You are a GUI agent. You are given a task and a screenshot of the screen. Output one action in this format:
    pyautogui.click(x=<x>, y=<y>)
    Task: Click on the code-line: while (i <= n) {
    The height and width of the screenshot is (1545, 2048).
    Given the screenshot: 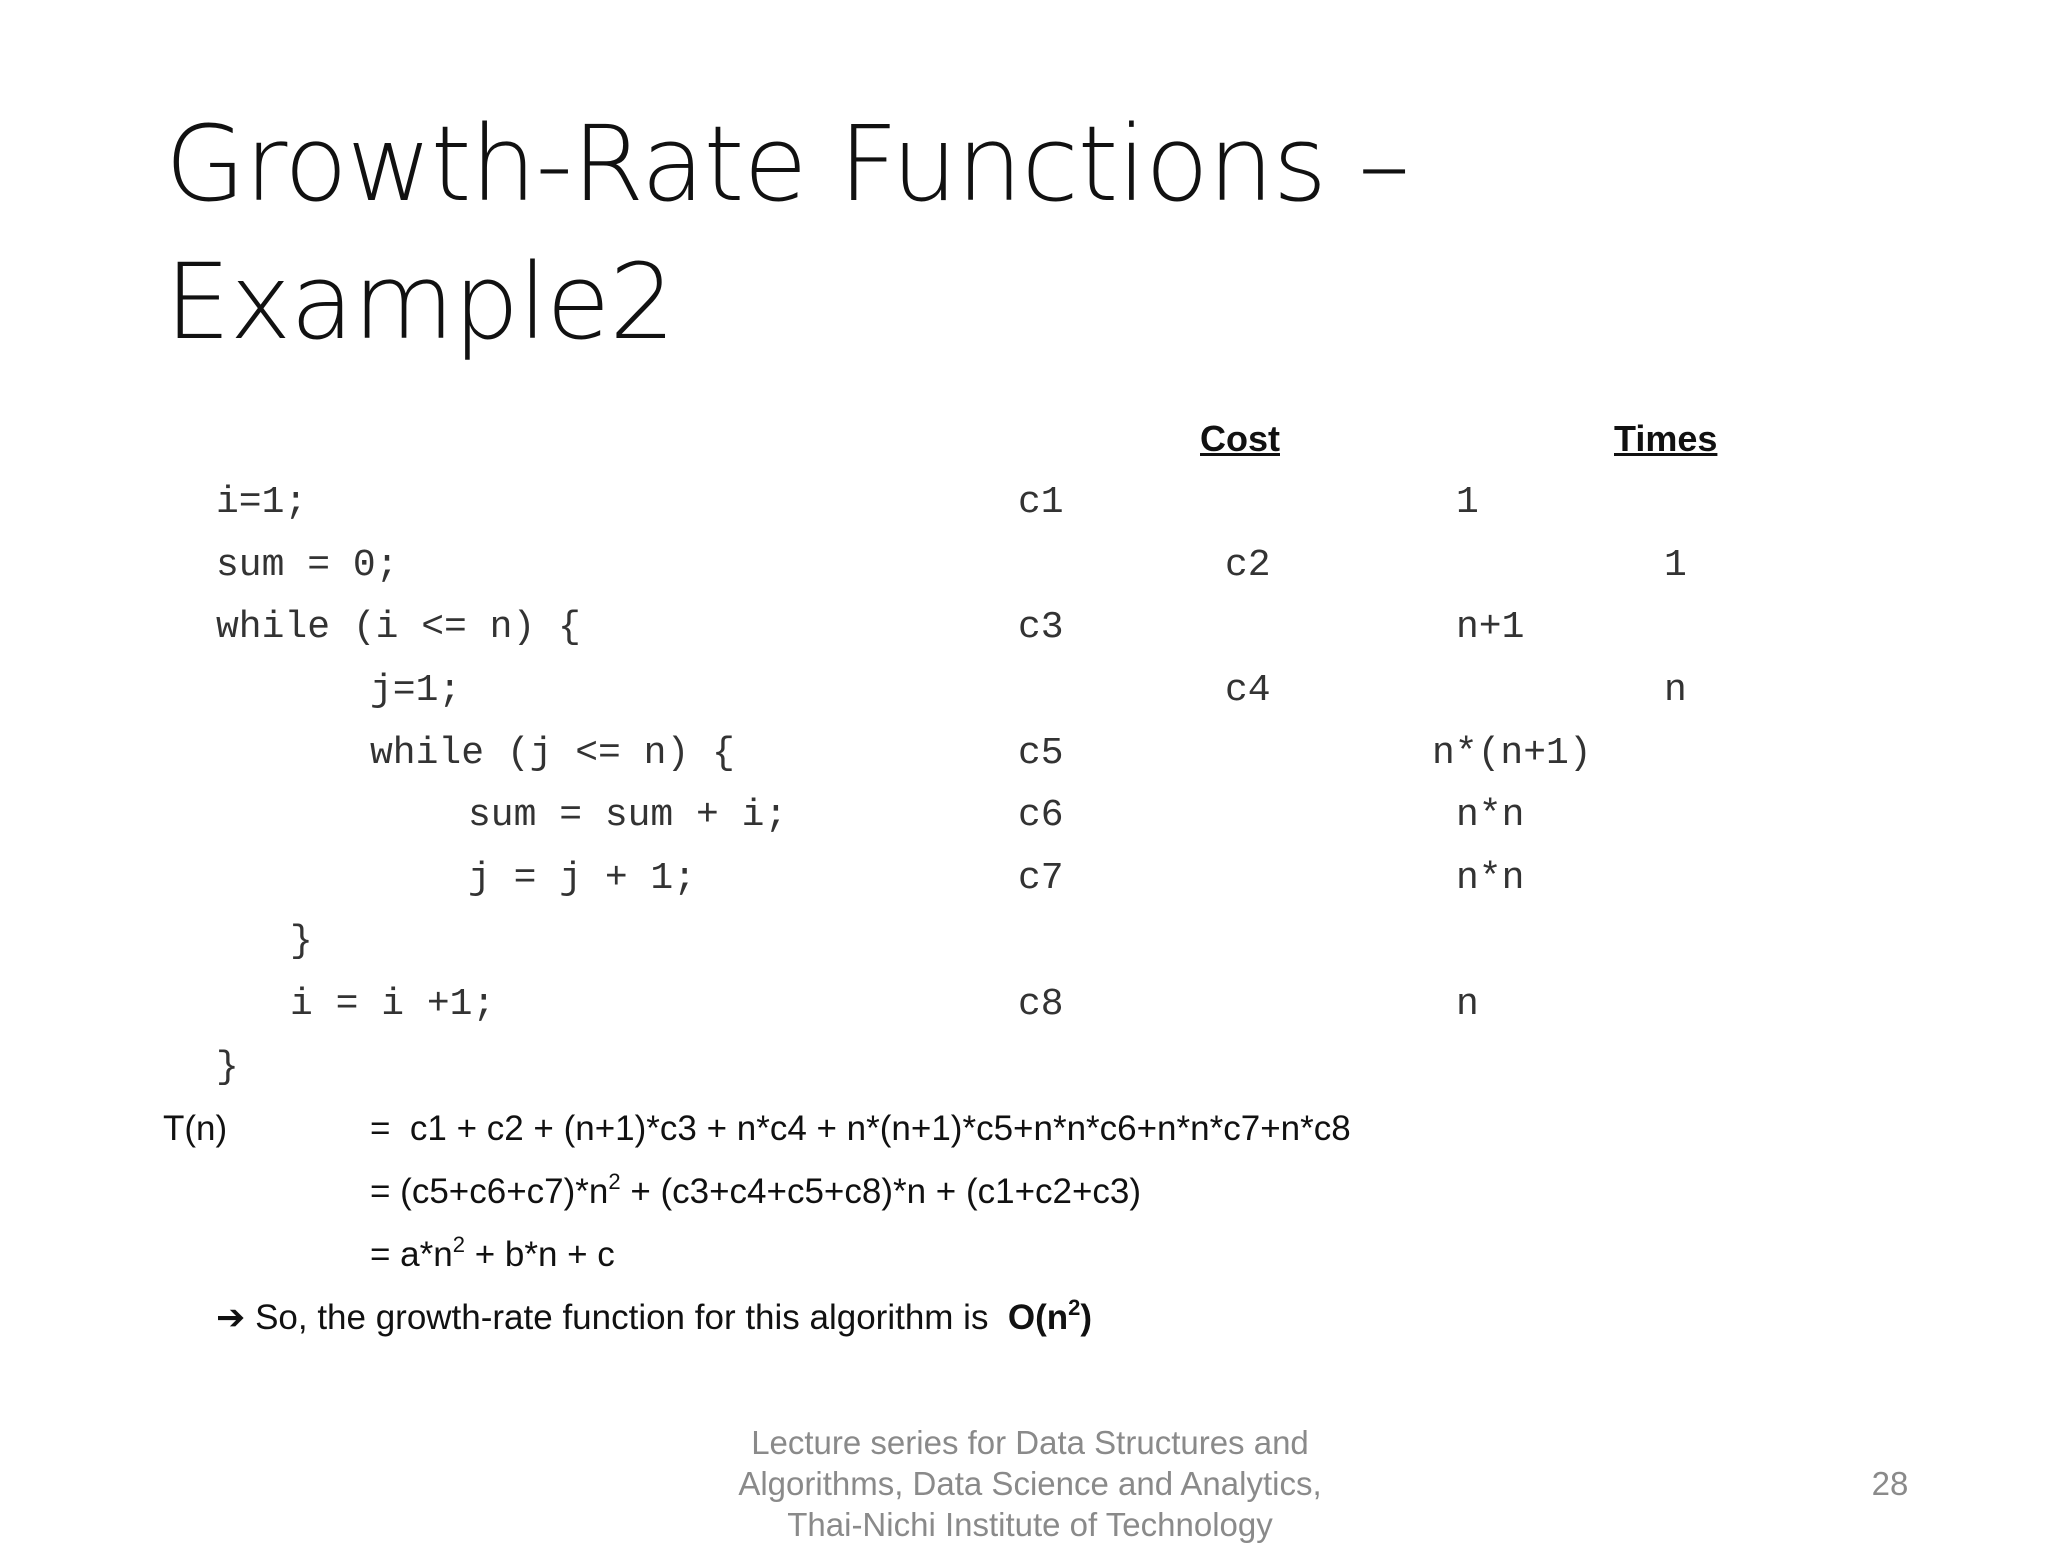 What is the action you would take?
    pyautogui.click(x=398, y=627)
    